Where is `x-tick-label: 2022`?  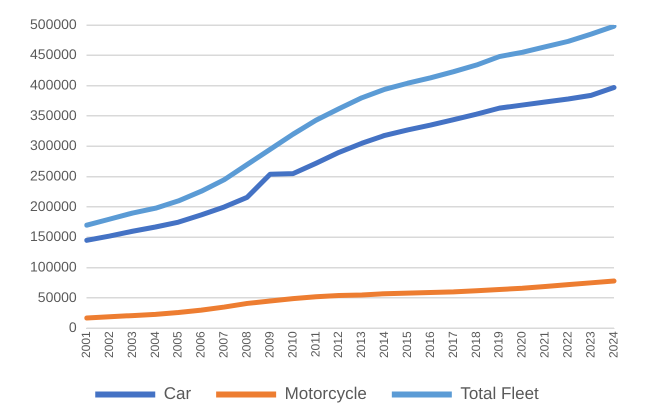
x-tick-label: 2022 is located at coordinates (567, 344).